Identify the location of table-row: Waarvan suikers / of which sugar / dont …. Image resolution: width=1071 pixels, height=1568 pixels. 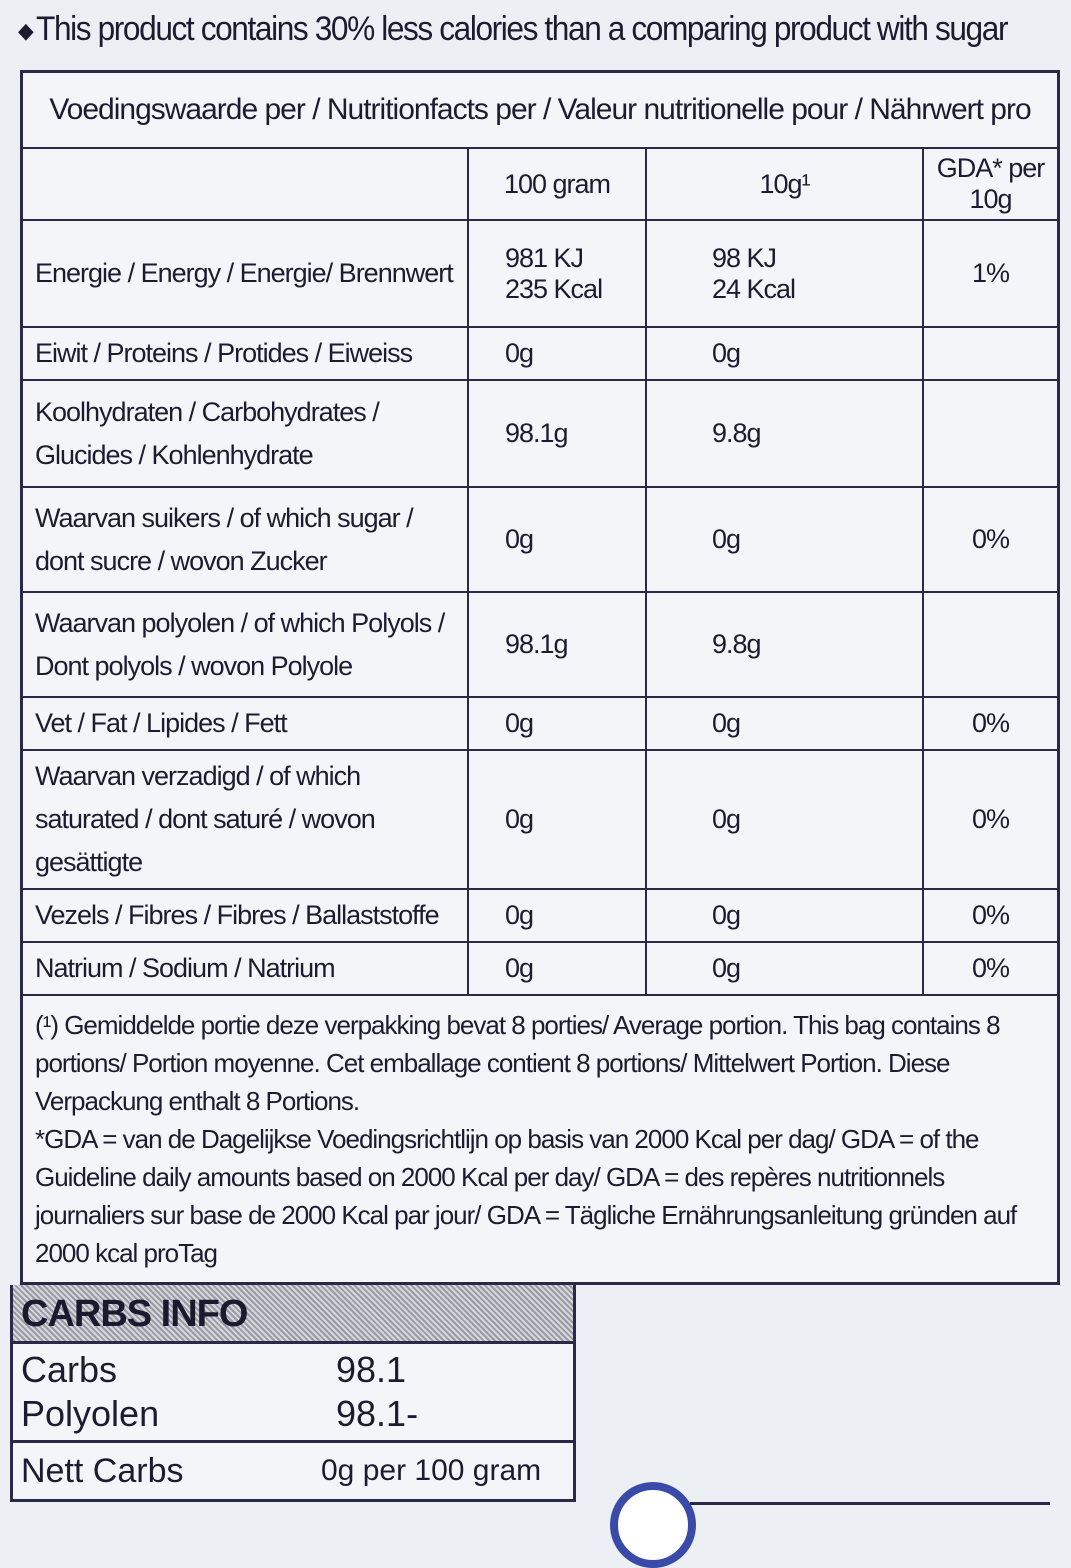
(540, 539).